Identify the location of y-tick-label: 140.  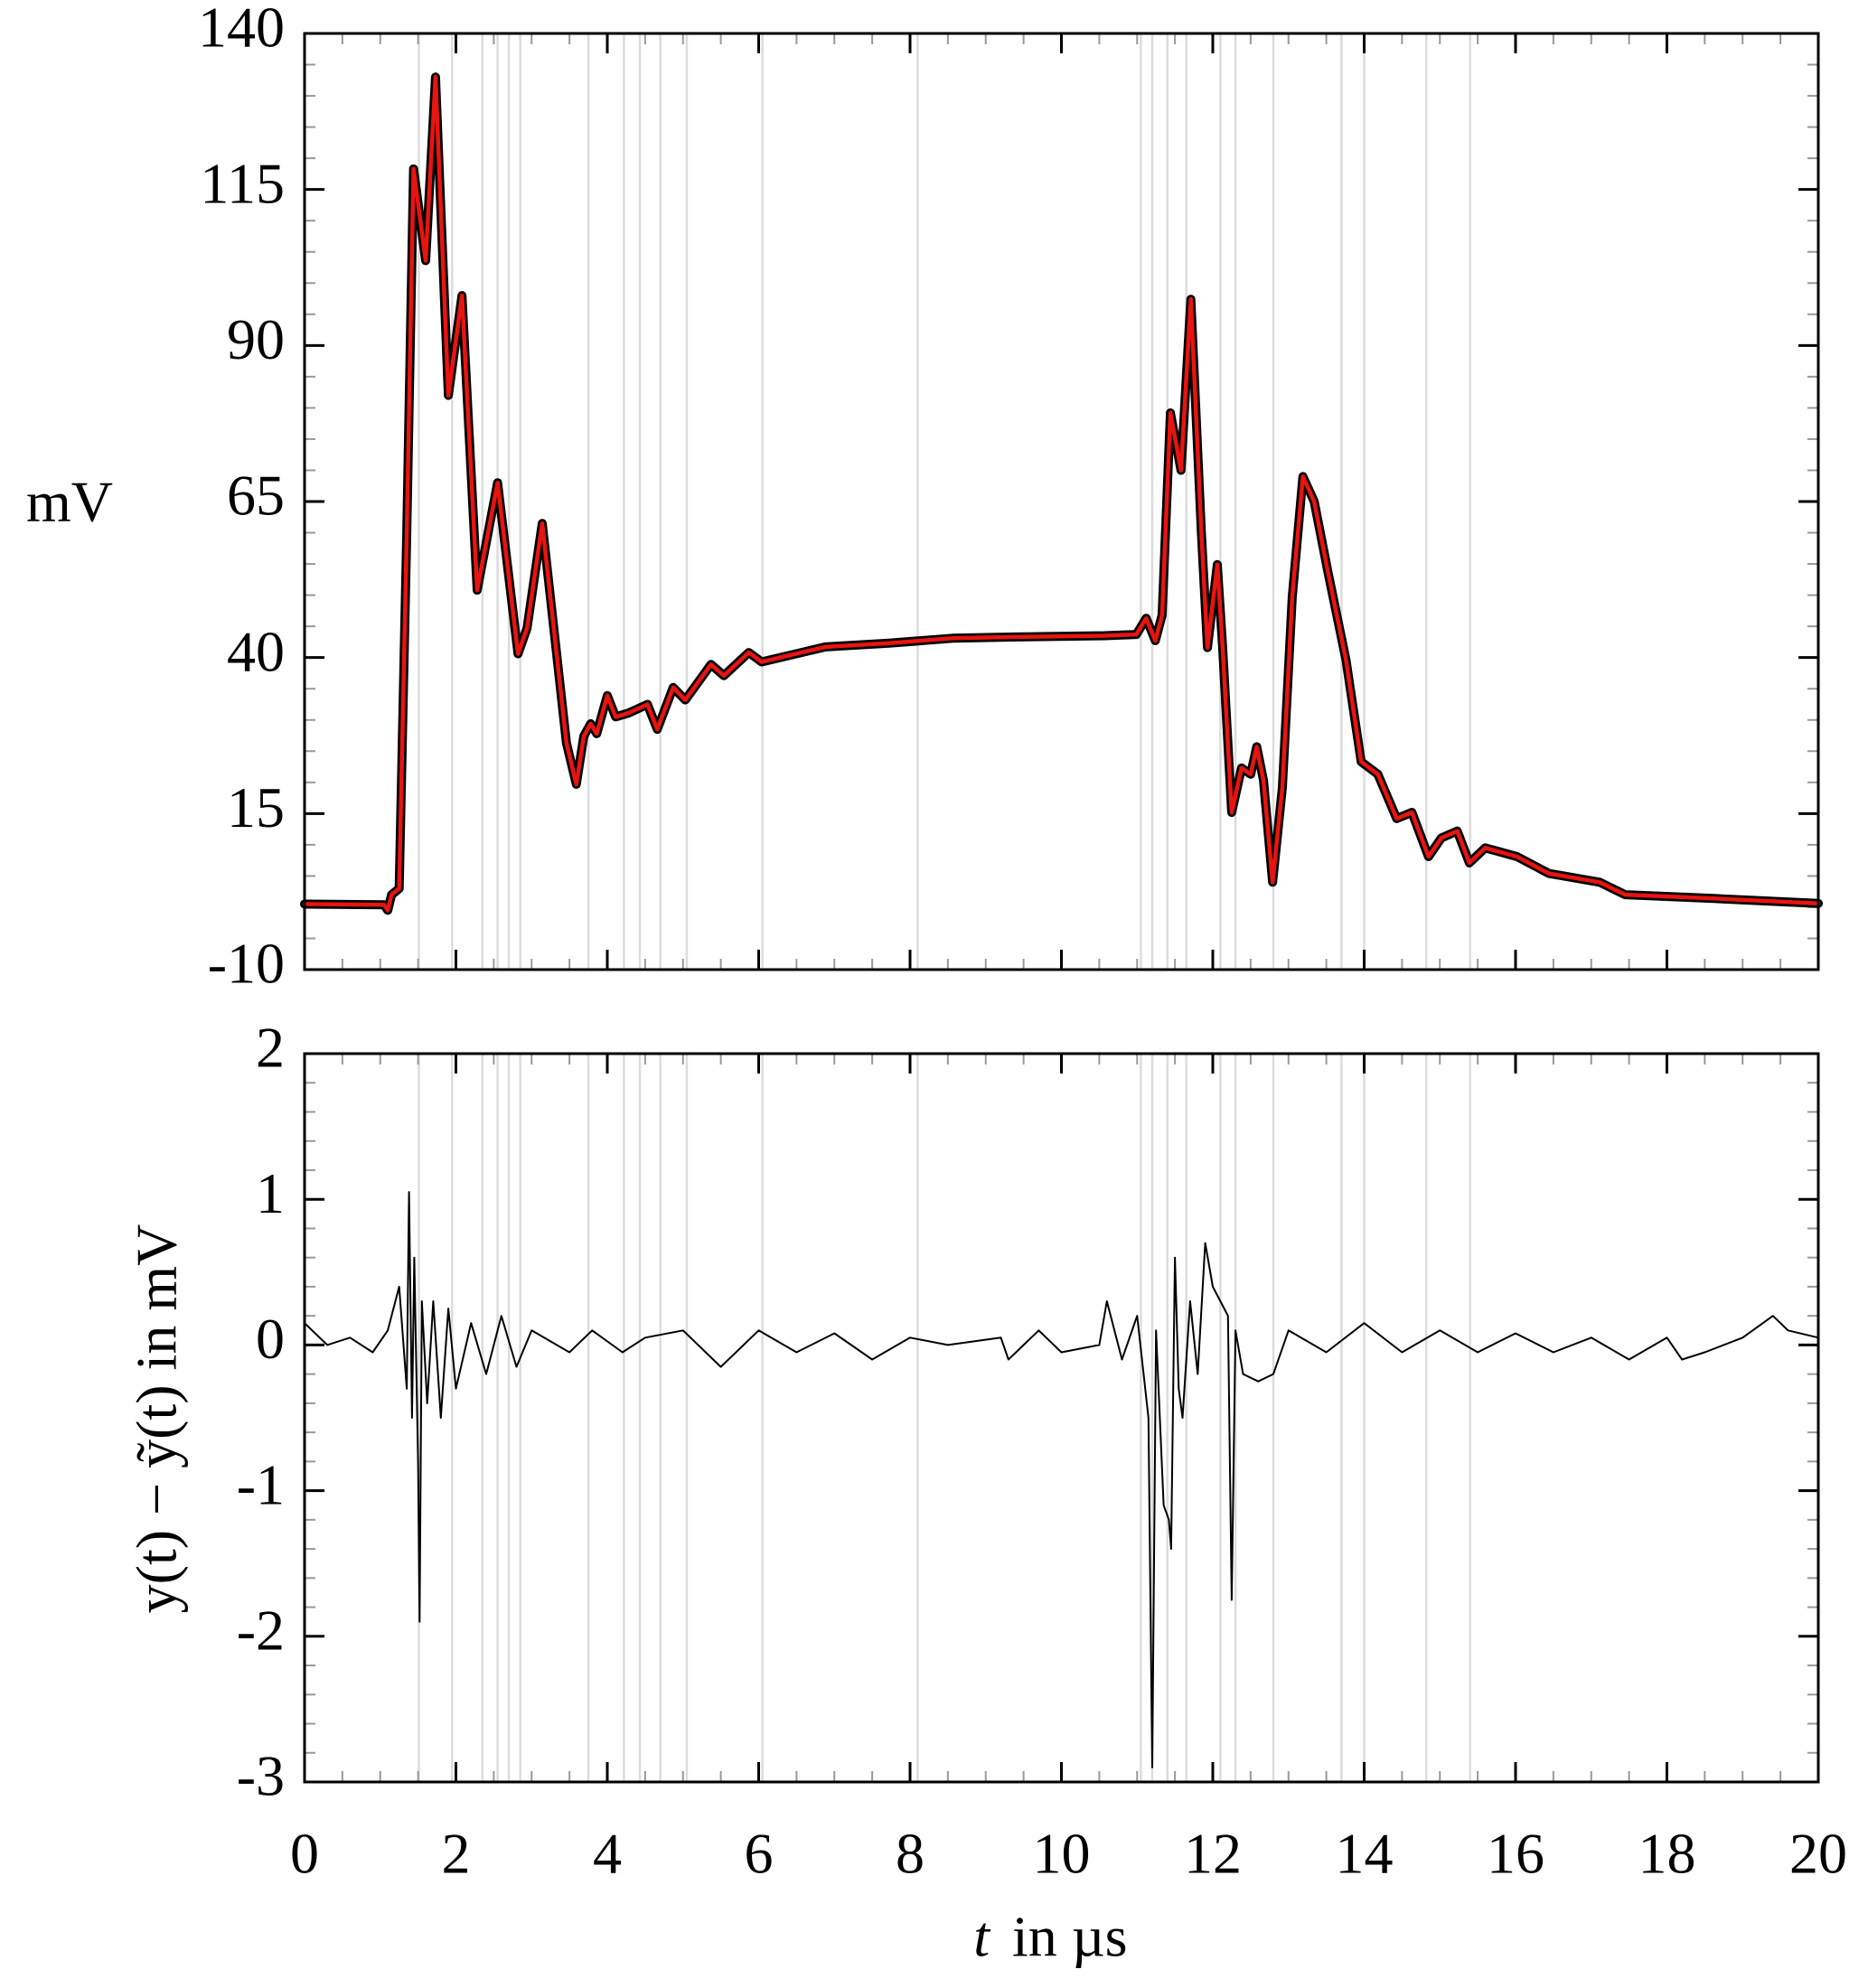
(241, 30).